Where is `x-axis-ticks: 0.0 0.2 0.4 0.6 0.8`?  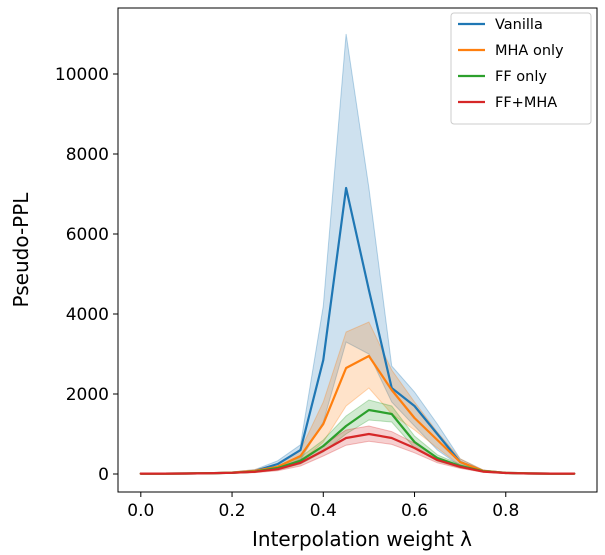 x-axis-ticks: 0.0 0.2 0.4 0.6 0.8 is located at coordinates (323, 506).